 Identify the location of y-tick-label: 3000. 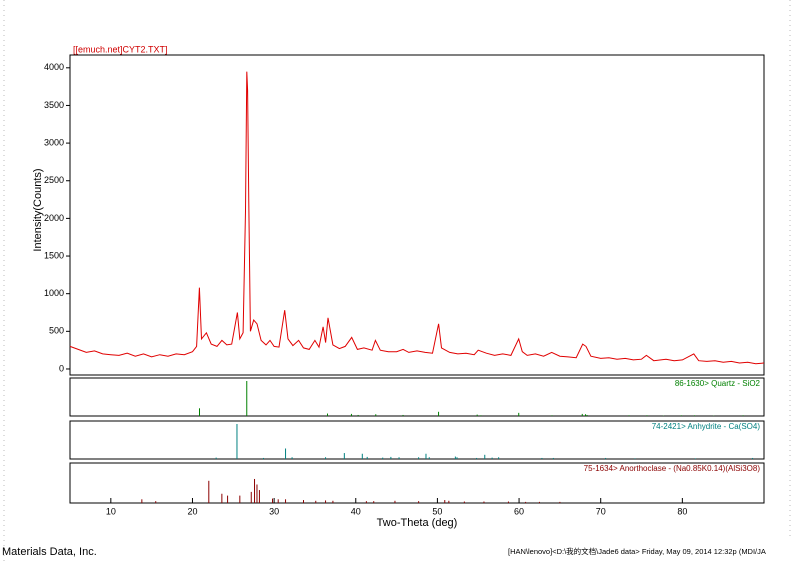
(54, 142).